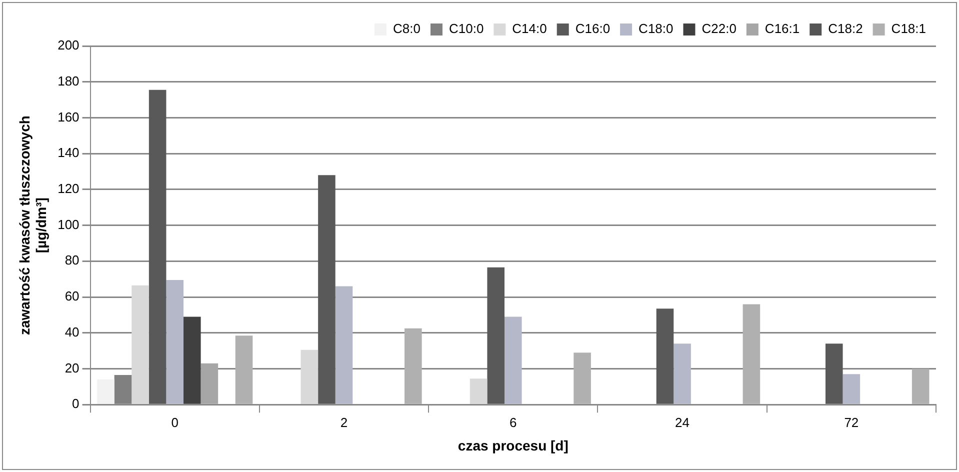 Image resolution: width=959 pixels, height=472 pixels. Describe the element at coordinates (69, 152) in the screenshot. I see `y-tick-label: 140` at that location.